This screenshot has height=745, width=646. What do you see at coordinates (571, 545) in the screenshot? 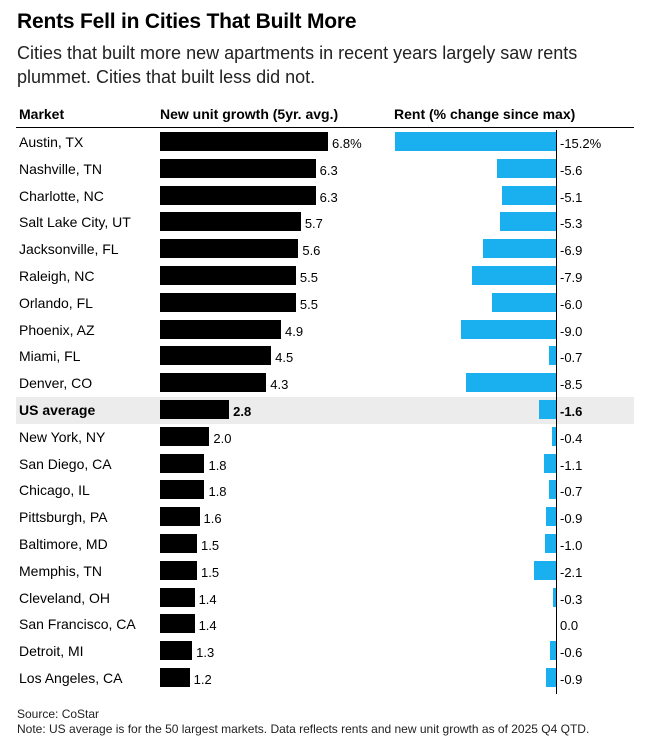
I see `rent-value-label: -1.0` at bounding box center [571, 545].